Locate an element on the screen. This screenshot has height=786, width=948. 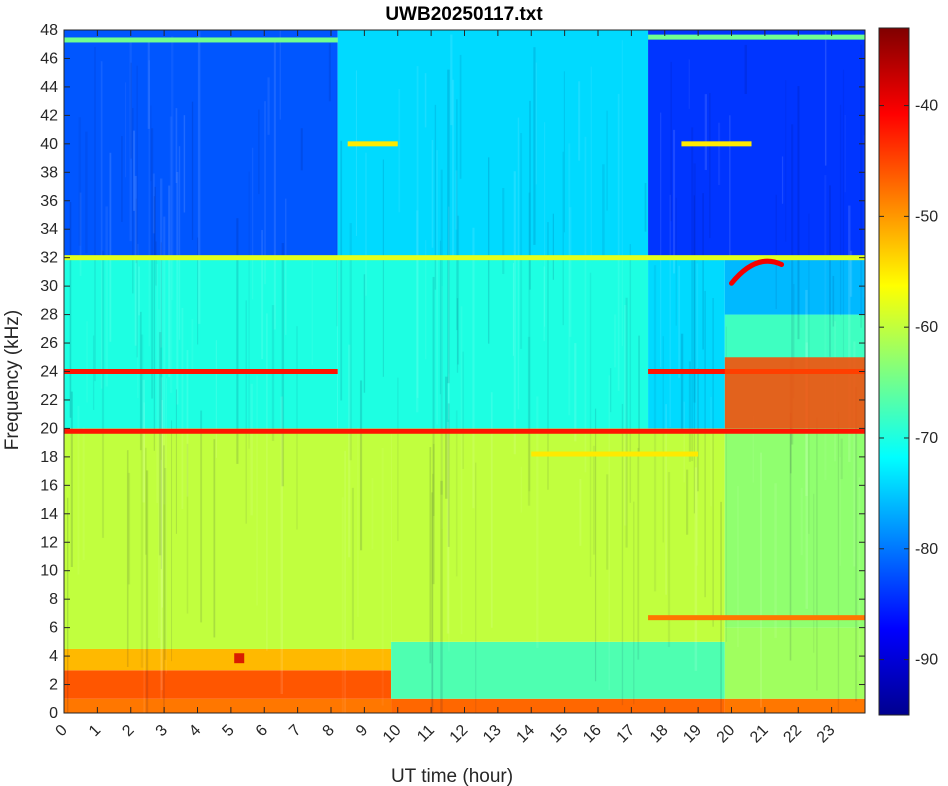
emission-arc is located at coordinates (757, 272).